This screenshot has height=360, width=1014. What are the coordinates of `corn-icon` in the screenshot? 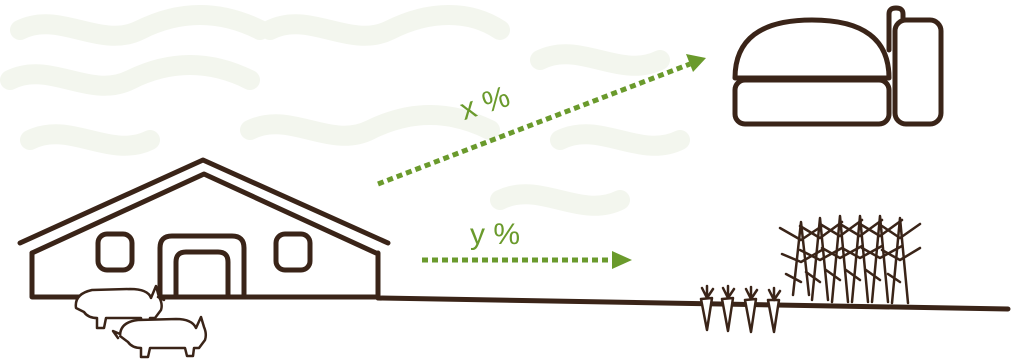 It's located at (850, 259).